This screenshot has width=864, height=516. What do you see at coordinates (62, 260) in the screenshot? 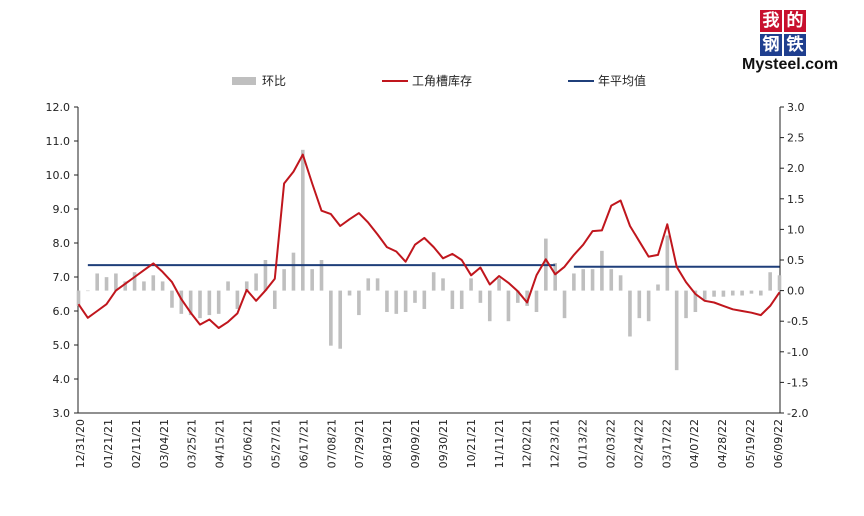
I see `left-axis-ticks: 3.0 4.0 5.0 6.0 7.0 8.0 9.0 10.0 11.0 12.0` at bounding box center [62, 260].